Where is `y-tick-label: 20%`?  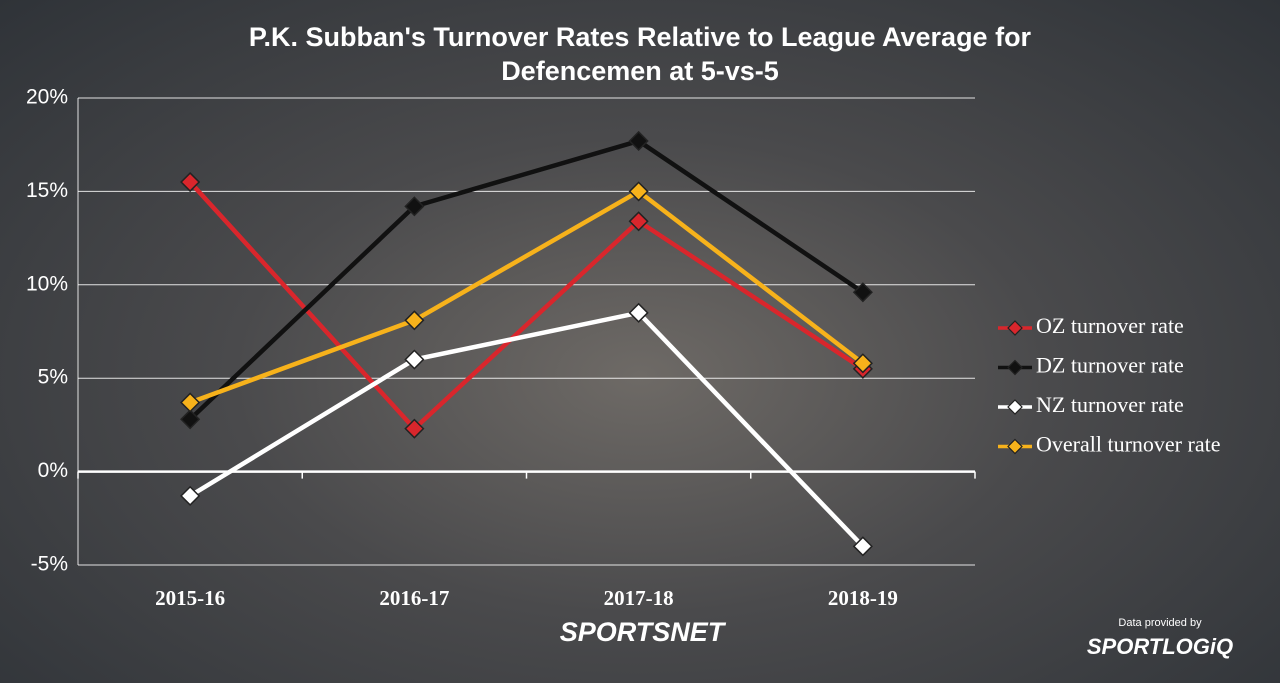 y-tick-label: 20% is located at coordinates (47, 97).